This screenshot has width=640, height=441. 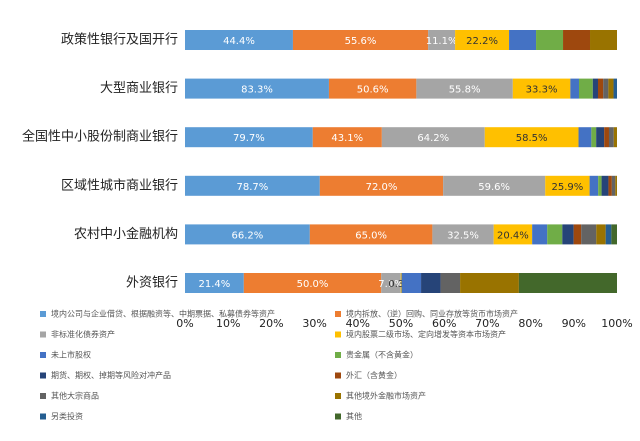 What do you see at coordinates (111, 375) in the screenshot?
I see `legend-label: 期货、期权、掉期等风险对冲产品` at bounding box center [111, 375].